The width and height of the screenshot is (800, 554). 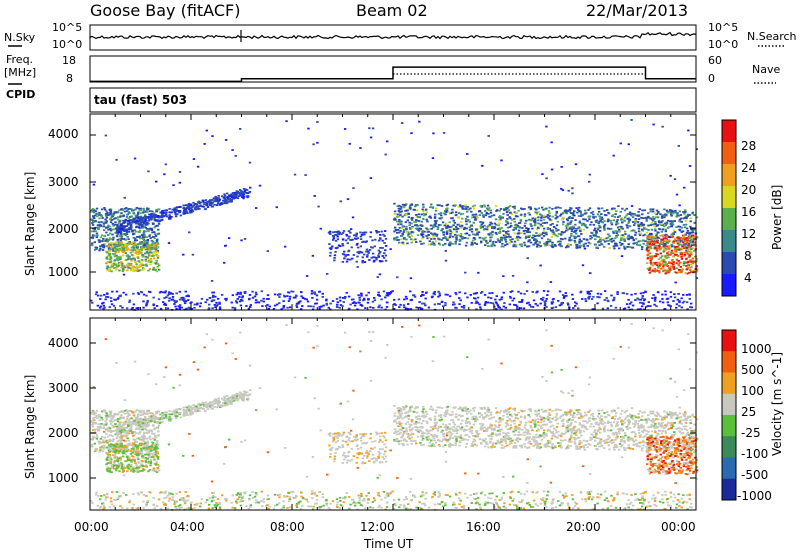 What do you see at coordinates (711, 78) in the screenshot?
I see `nave-tick-bottom: 0` at bounding box center [711, 78].